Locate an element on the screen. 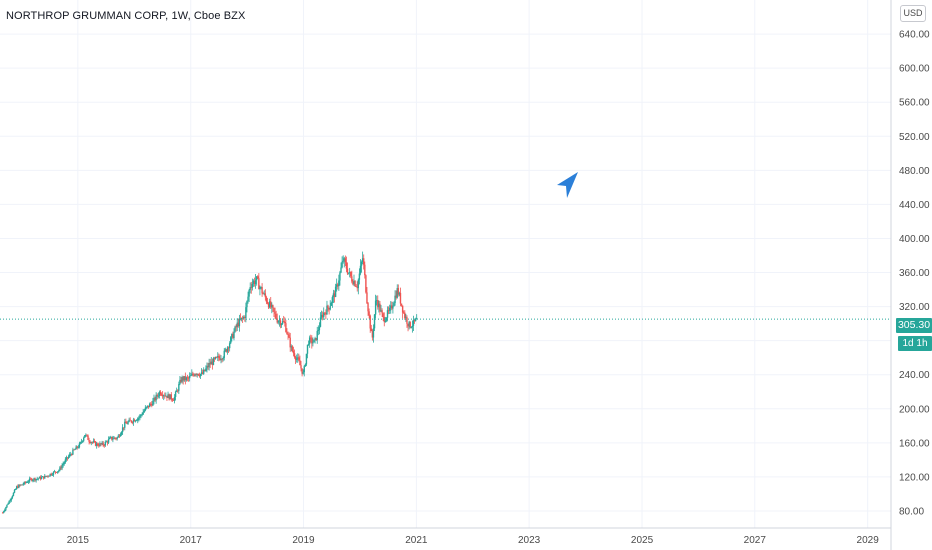 The width and height of the screenshot is (932, 550). y-tick-label: 240.00 is located at coordinates (914, 375).